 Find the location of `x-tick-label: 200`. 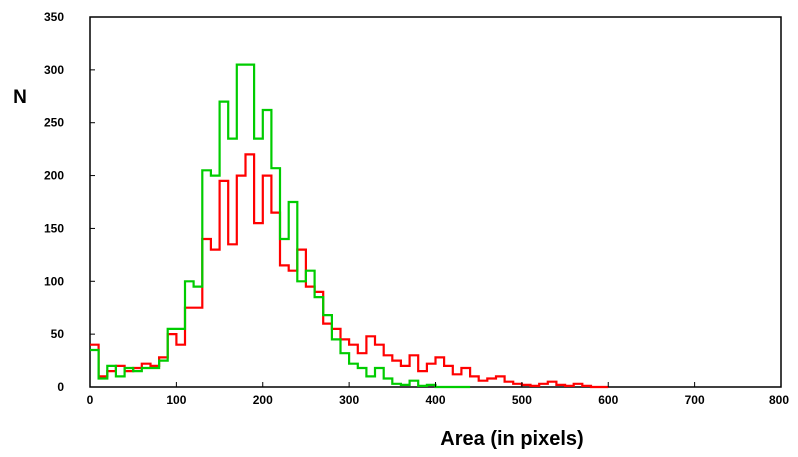

x-tick-label: 200 is located at coordinates (263, 400).